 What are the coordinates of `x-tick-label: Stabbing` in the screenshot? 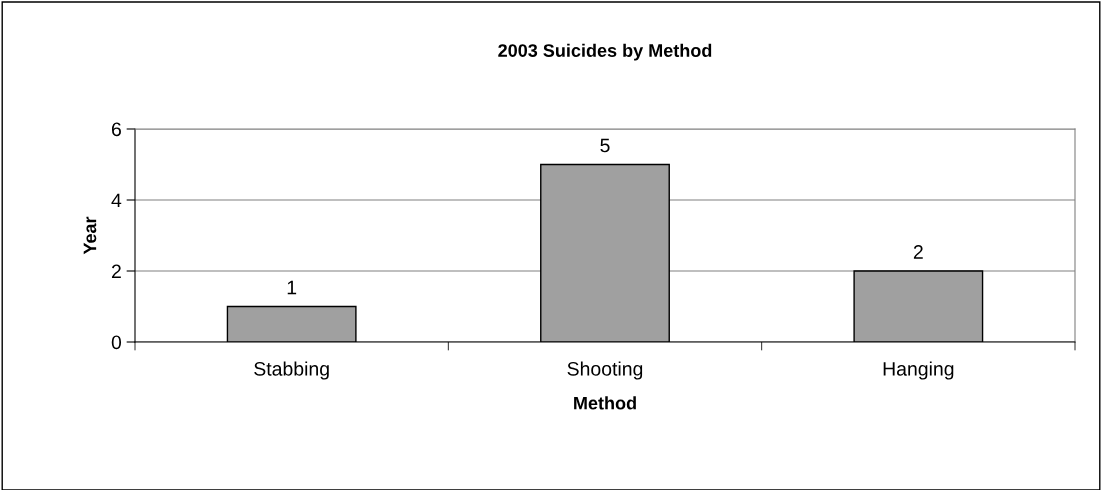 It's located at (291, 370).